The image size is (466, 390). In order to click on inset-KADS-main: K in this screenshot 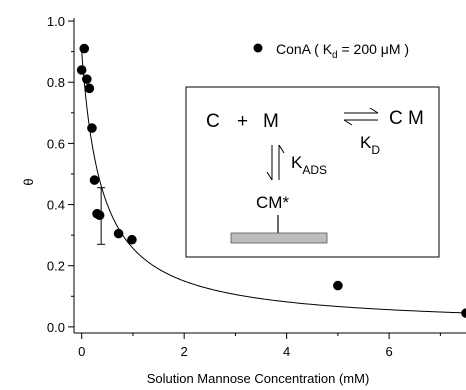, I will do `click(297, 162)`.